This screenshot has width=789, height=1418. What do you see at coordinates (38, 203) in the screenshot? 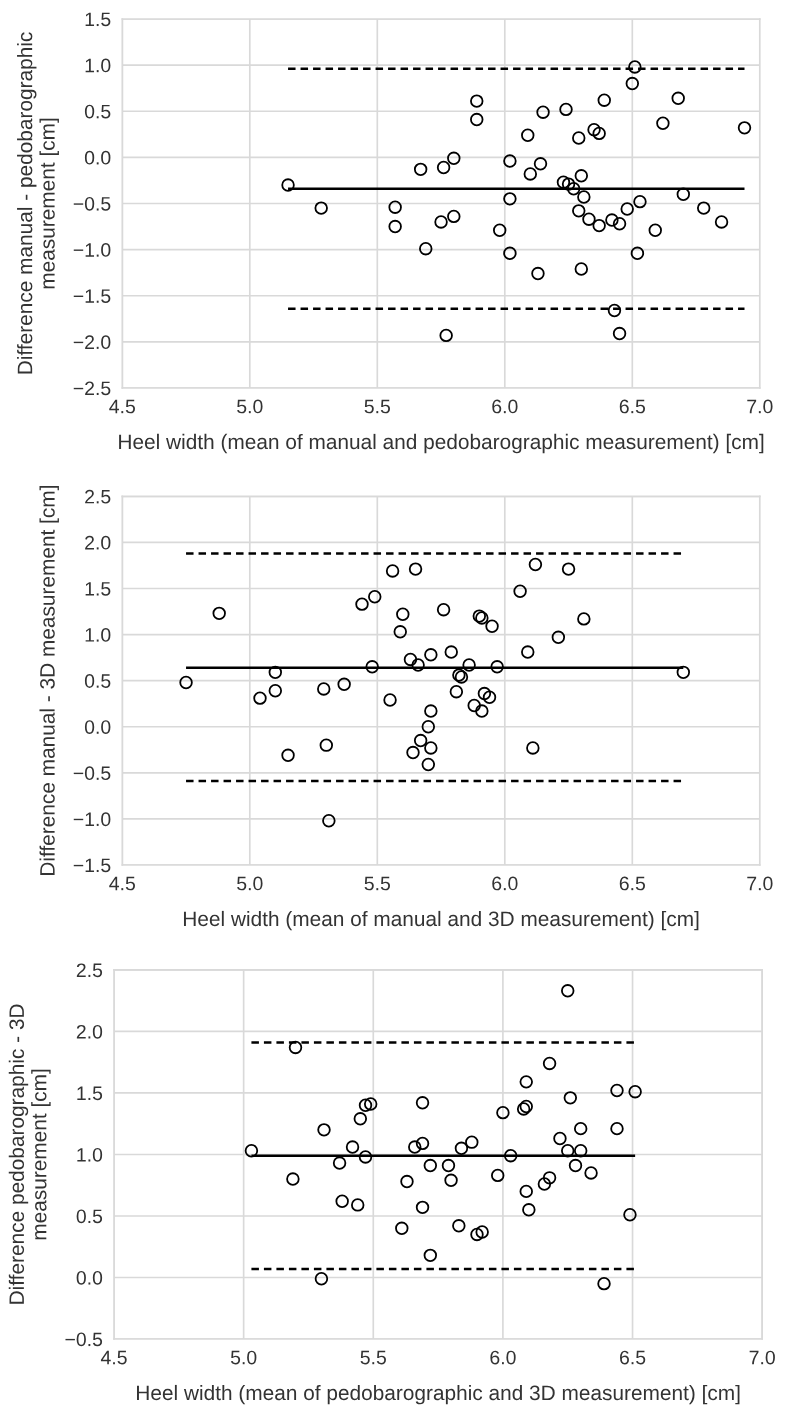
I see `y-axis-title: Difference manual - pedobarographic measurement [cm]` at bounding box center [38, 203].